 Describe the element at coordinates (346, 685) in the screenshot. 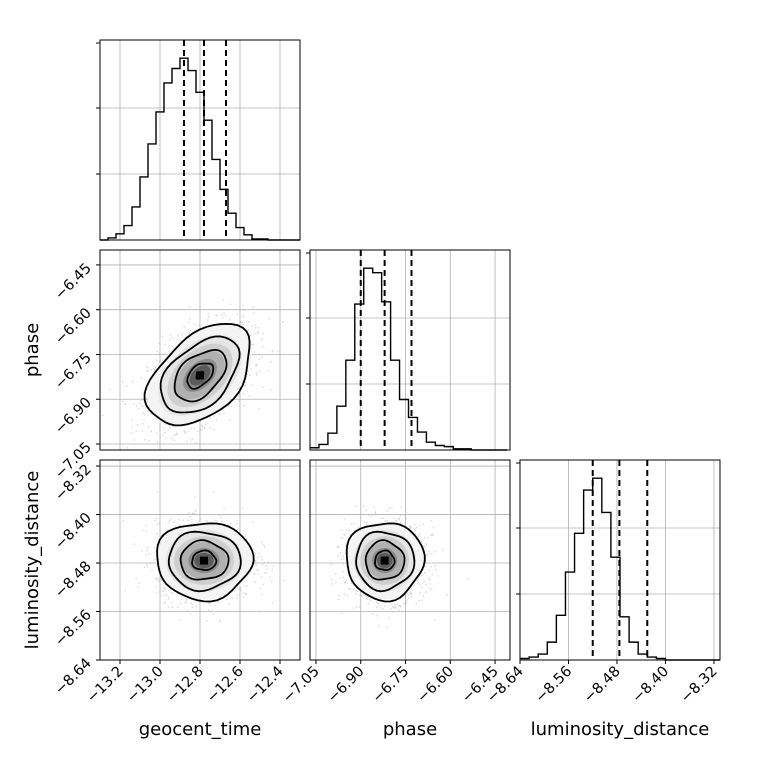

I see `x-tick-label: −6.90` at that location.